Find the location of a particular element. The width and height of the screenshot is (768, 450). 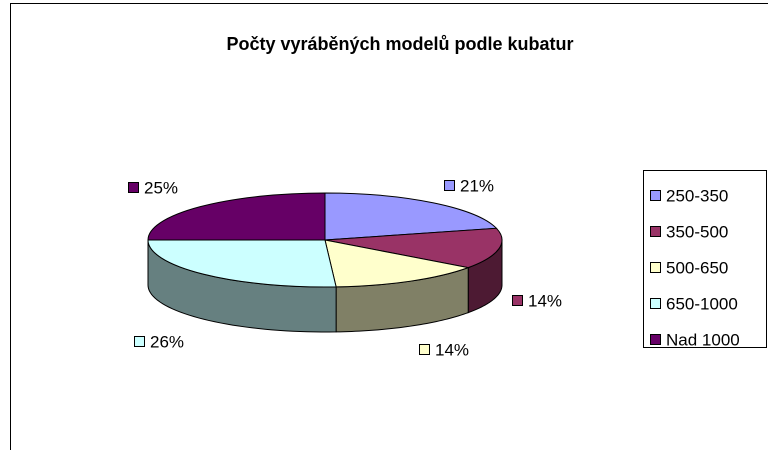

legend-label: 650-1000 is located at coordinates (702, 303).